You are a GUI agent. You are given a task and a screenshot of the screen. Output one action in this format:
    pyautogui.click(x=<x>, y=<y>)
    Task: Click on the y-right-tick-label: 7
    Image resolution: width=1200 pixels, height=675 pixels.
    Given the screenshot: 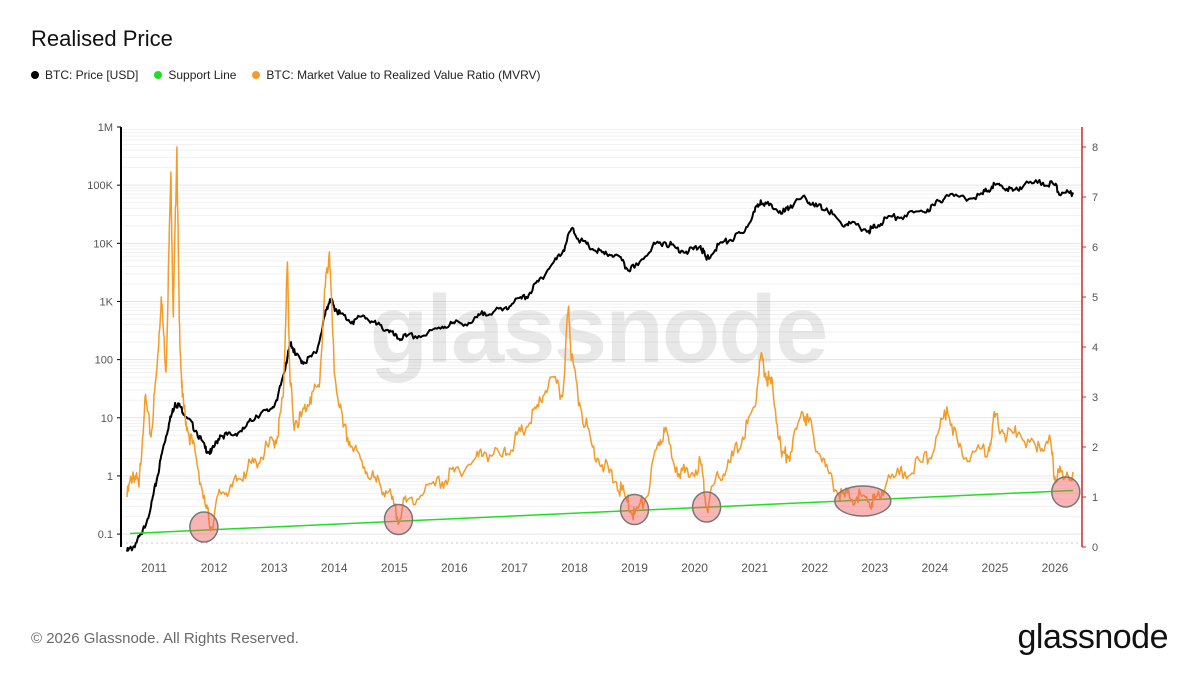 What is the action you would take?
    pyautogui.click(x=1095, y=198)
    